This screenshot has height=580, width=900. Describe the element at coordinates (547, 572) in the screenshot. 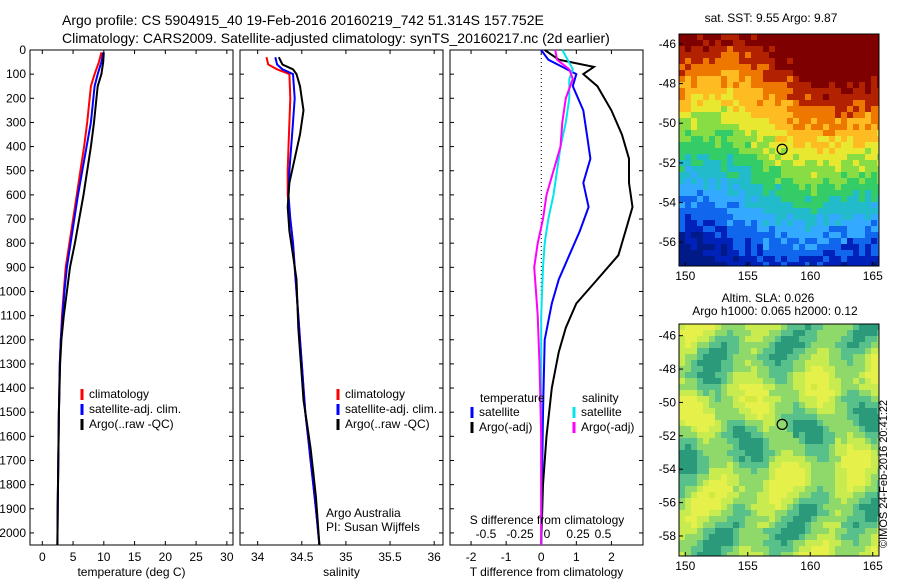

I see `x-axis-label: T difference from climatology` at that location.